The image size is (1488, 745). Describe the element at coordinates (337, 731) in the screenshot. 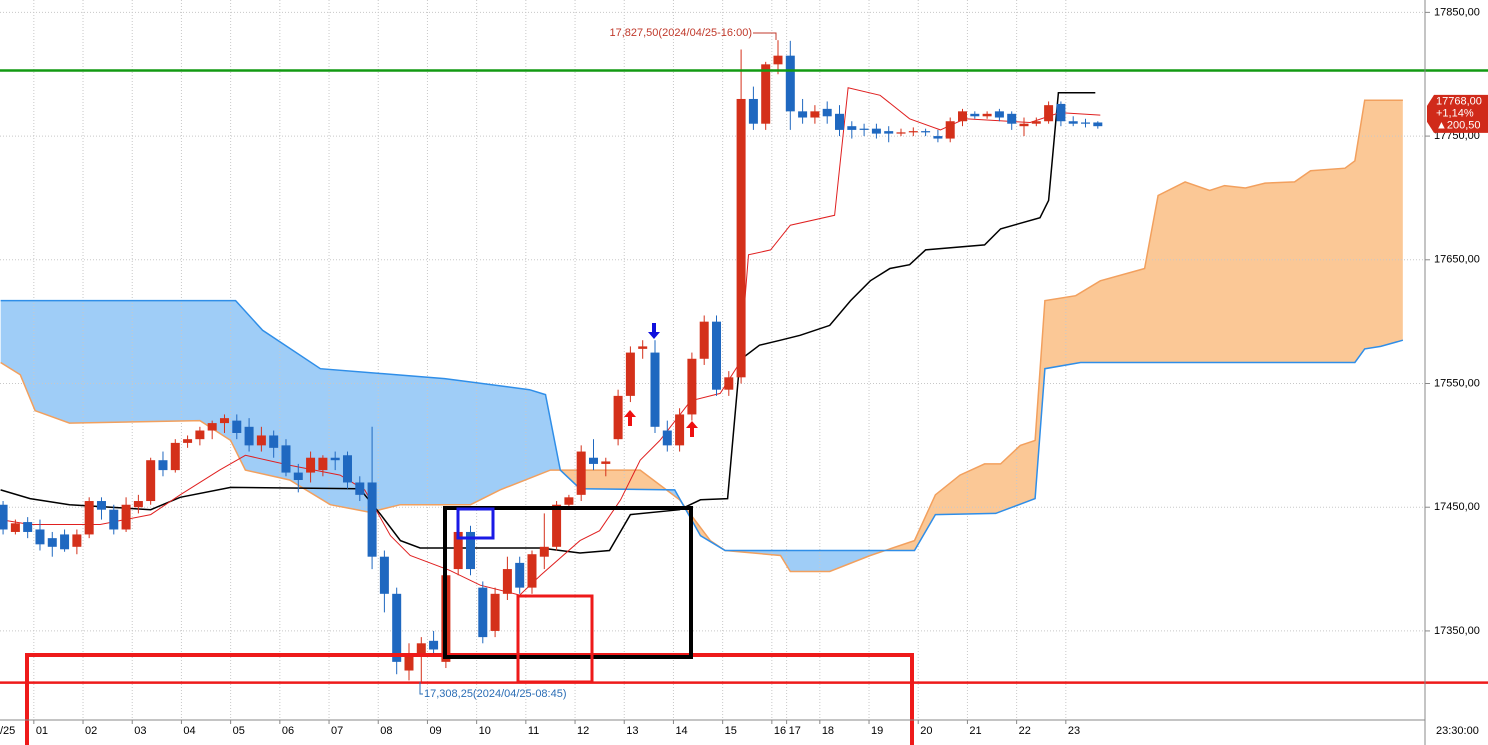

I see `x-tick-label: 07` at that location.